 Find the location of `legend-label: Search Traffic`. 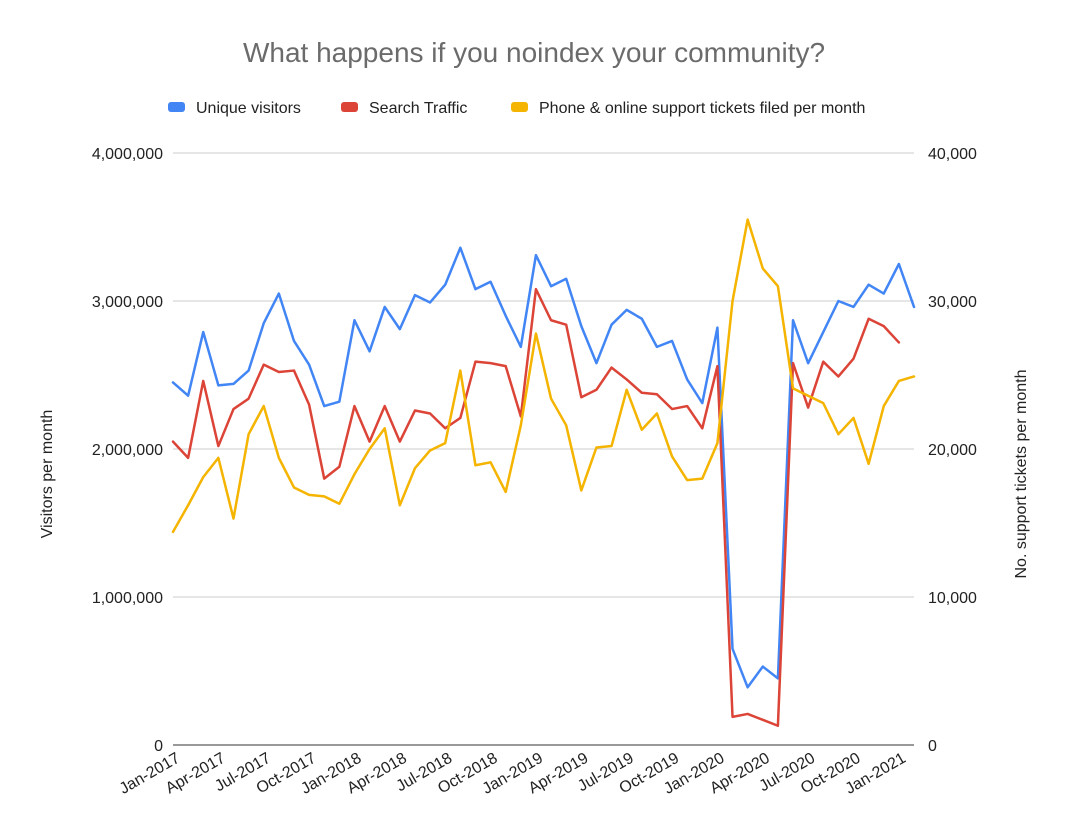

legend-label: Search Traffic is located at coordinates (418, 108).